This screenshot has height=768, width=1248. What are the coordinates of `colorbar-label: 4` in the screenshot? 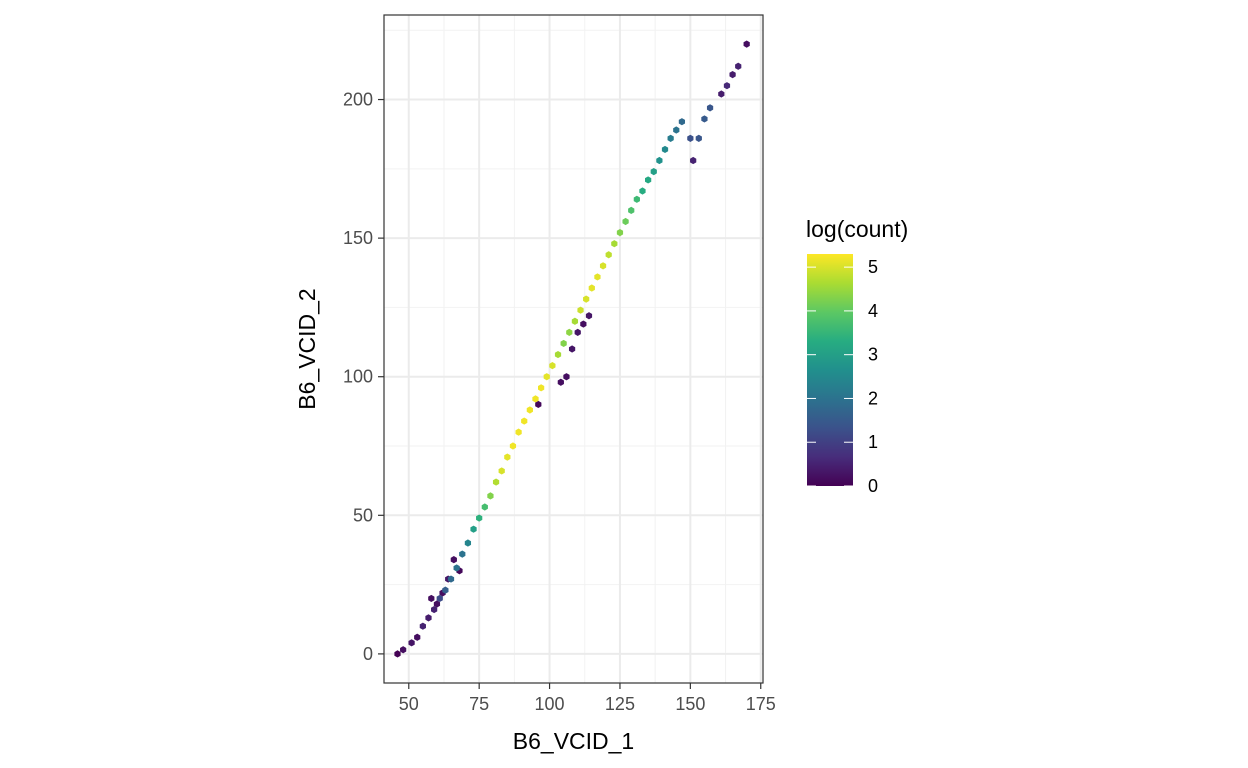 It's located at (873, 311).